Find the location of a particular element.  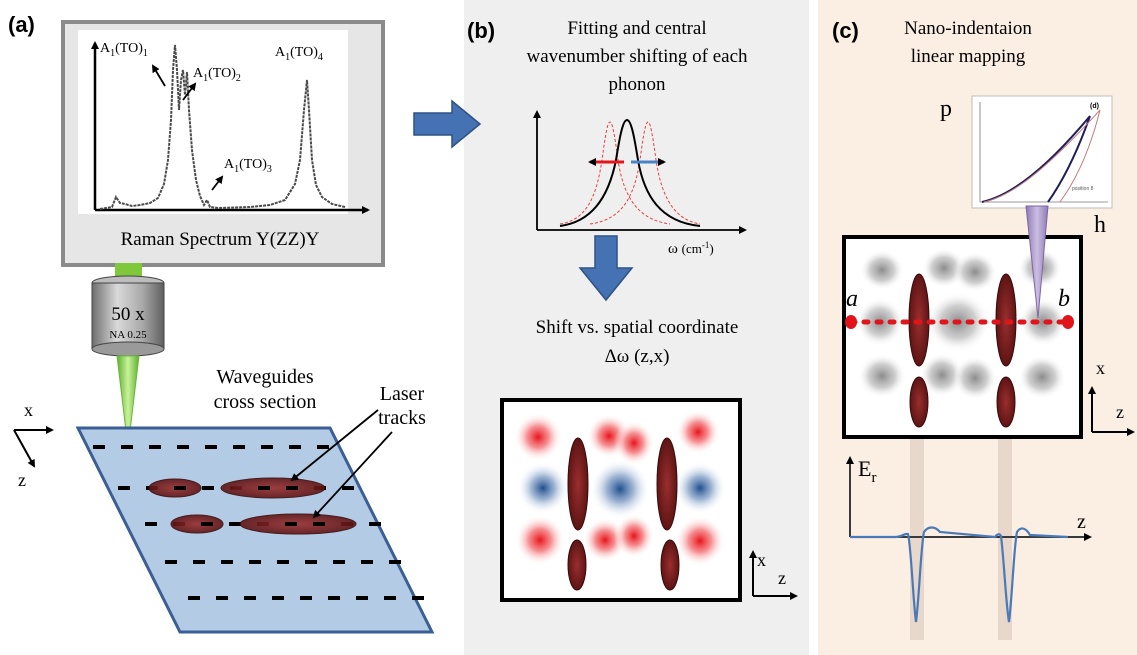

panel-b-tag: (b) is located at coordinates (481, 30).